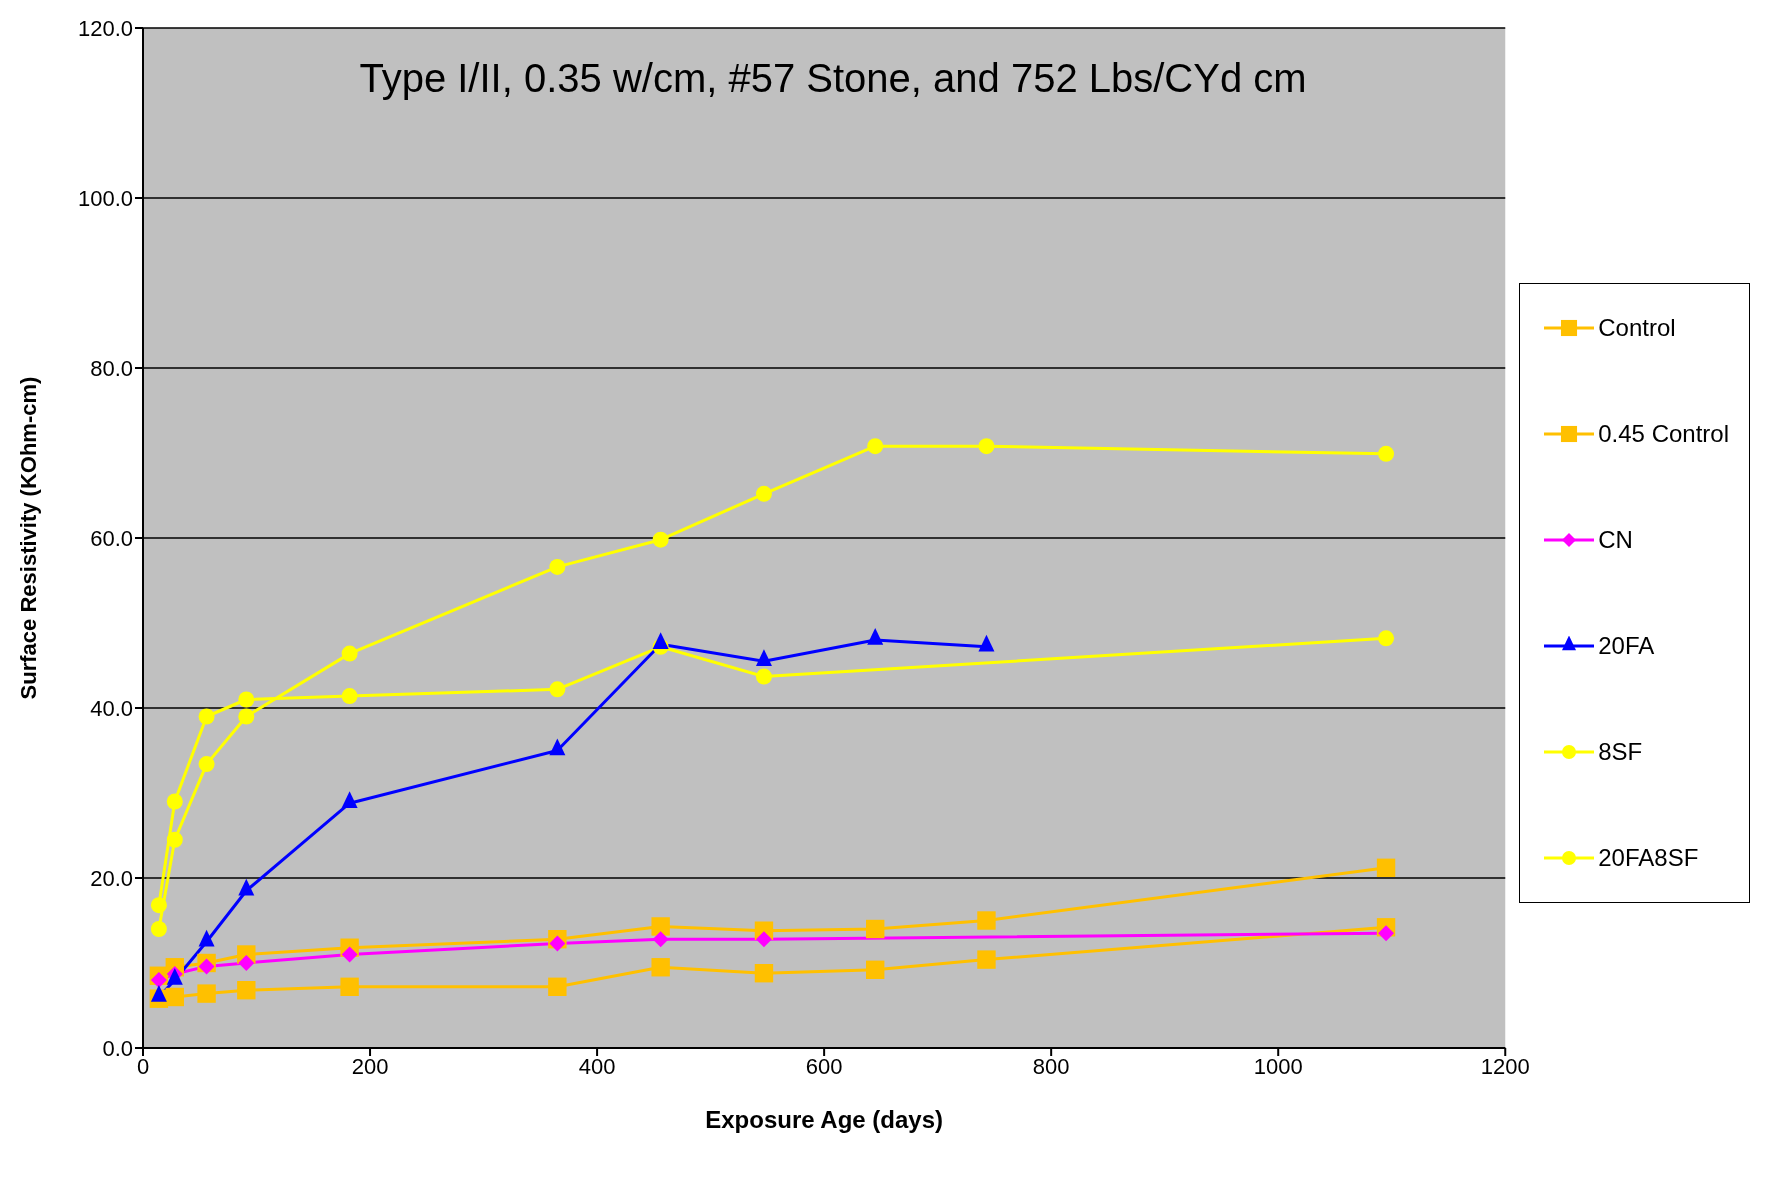  I want to click on y-axis-title: Surface Resistivity (KOhm-cm), so click(28, 538).